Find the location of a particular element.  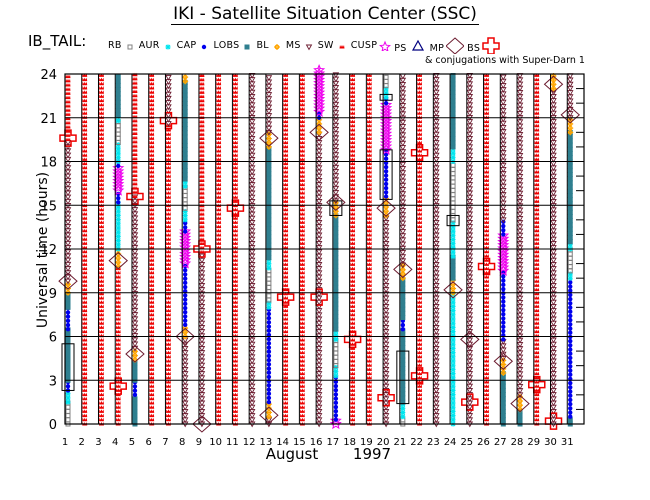

segment-ms is located at coordinates (268, 140).